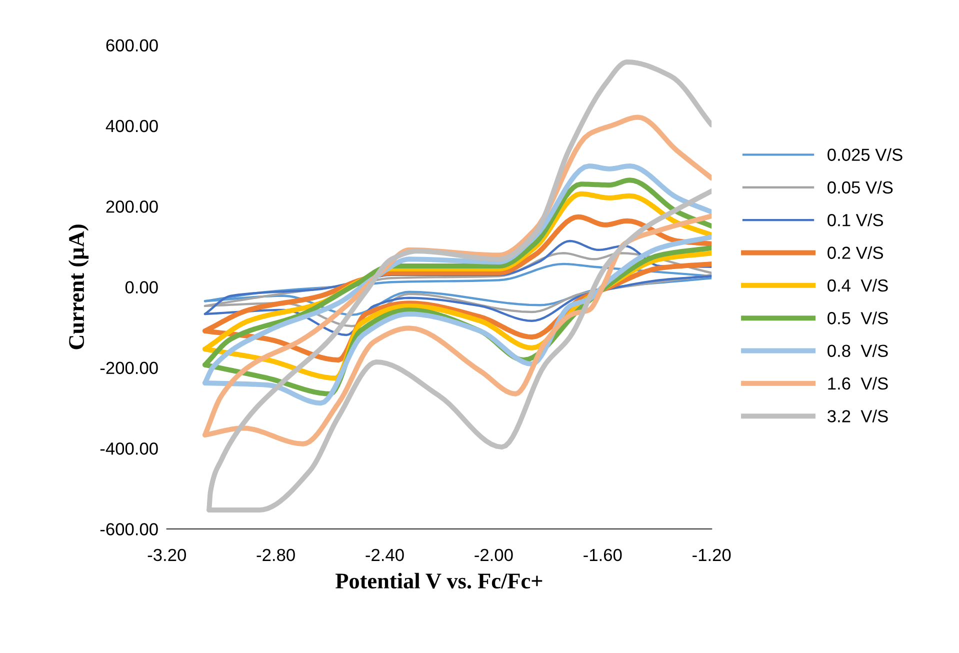 This screenshot has width=959, height=653. I want to click on legend-label: 0.05 V/S, so click(860, 187).